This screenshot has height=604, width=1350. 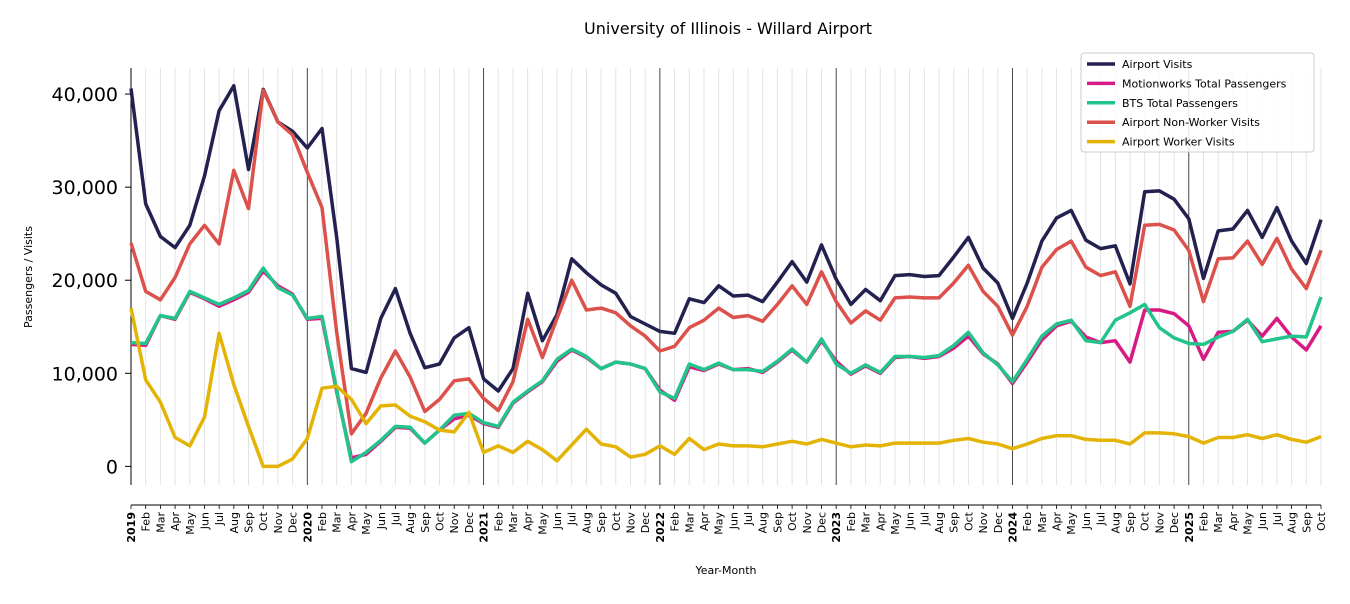 What do you see at coordinates (660, 527) in the screenshot?
I see `x-tick-label-year: 2022` at bounding box center [660, 527].